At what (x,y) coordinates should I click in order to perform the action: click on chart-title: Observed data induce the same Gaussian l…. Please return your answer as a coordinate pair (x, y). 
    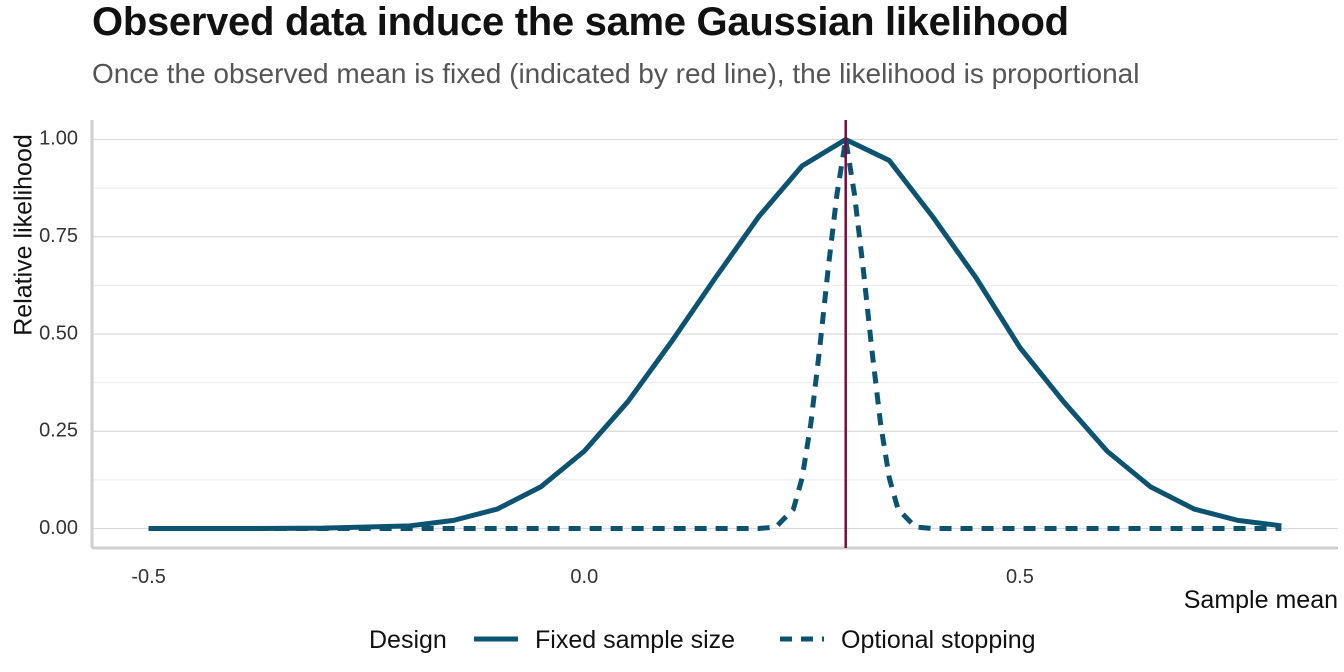
    Looking at the image, I should click on (580, 22).